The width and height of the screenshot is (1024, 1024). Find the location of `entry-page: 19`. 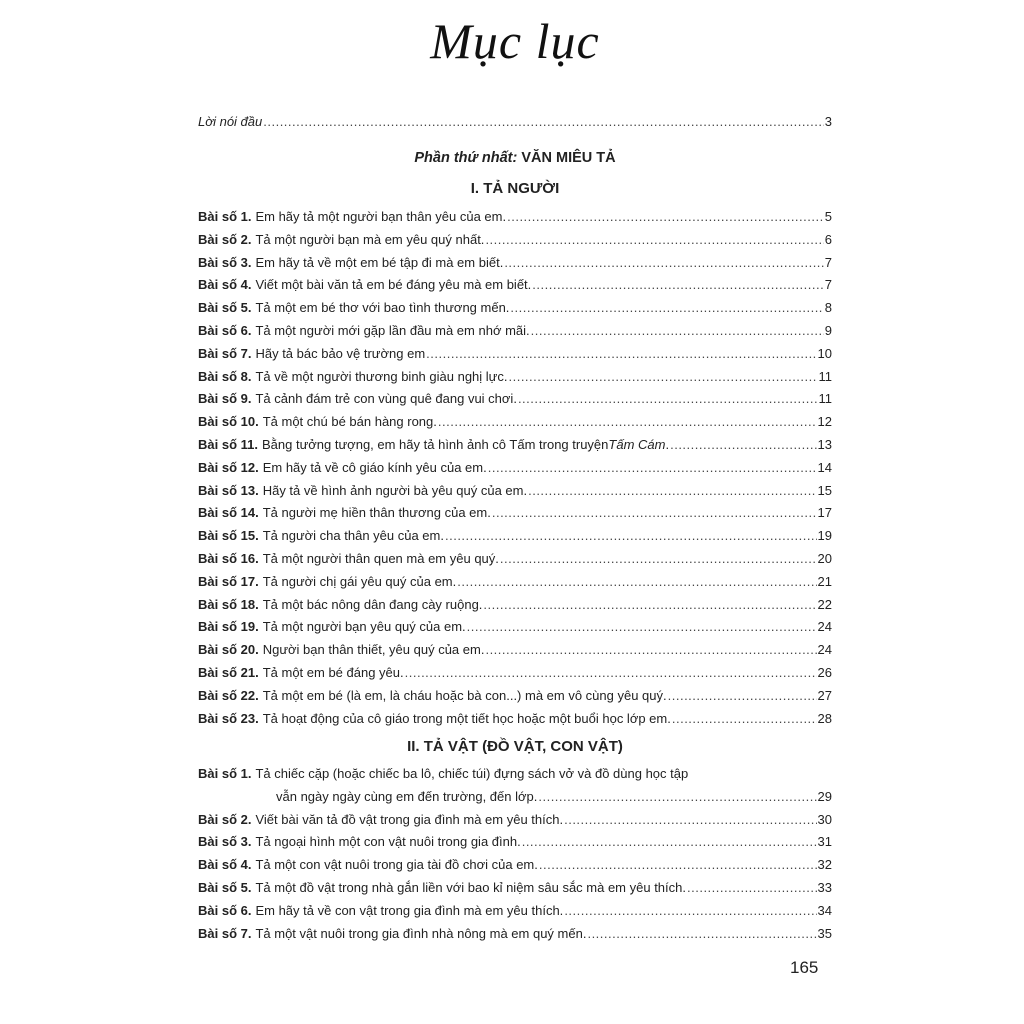

entry-page: 19 is located at coordinates (824, 536).